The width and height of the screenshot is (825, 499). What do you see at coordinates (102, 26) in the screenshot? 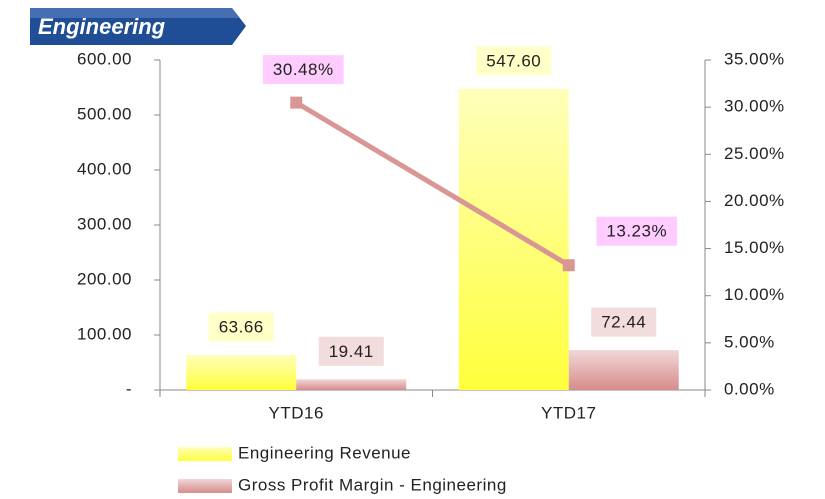
I see `chart-title: Engineering` at bounding box center [102, 26].